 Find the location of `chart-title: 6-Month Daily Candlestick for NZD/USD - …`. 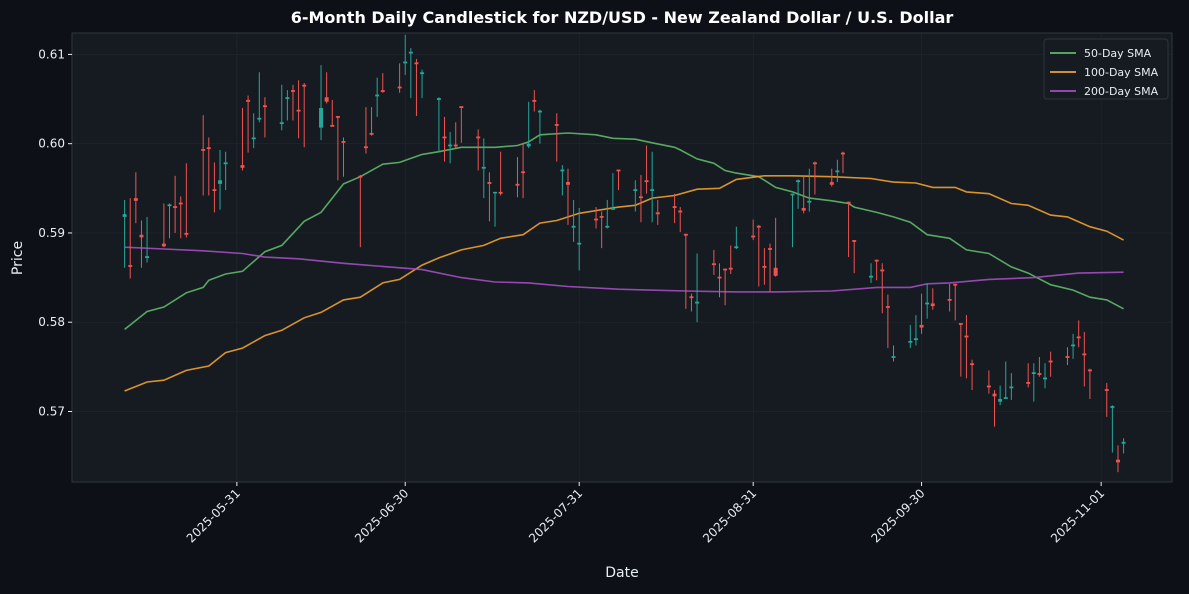

chart-title: 6-Month Daily Candlestick for NZD/USD - … is located at coordinates (622, 17).